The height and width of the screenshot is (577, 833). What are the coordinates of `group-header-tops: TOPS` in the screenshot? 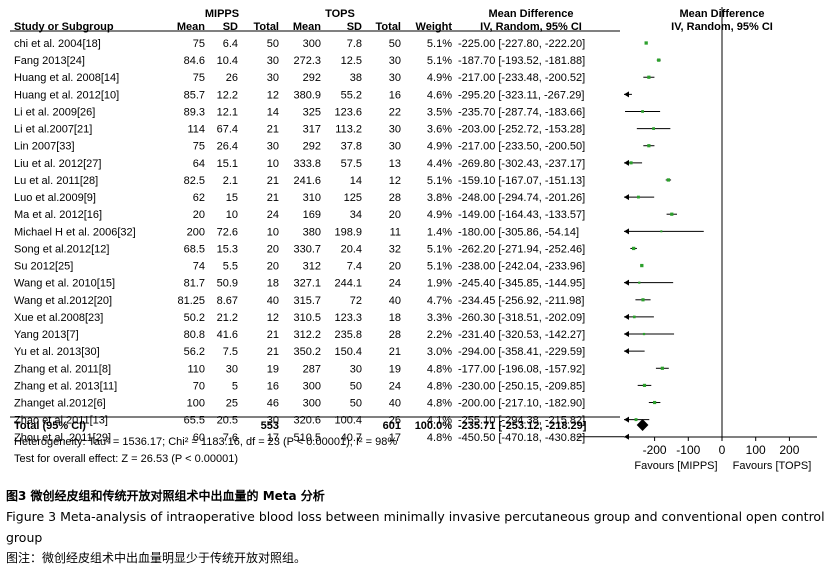 It's located at (340, 14).